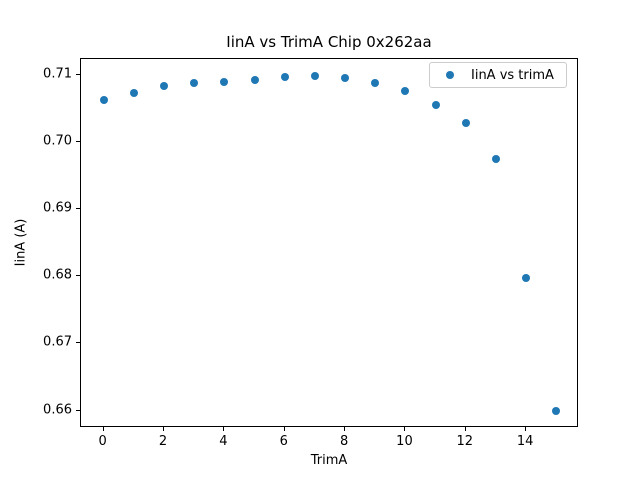  Describe the element at coordinates (21, 242) in the screenshot. I see `y-axis-label: IinA (A)` at that location.